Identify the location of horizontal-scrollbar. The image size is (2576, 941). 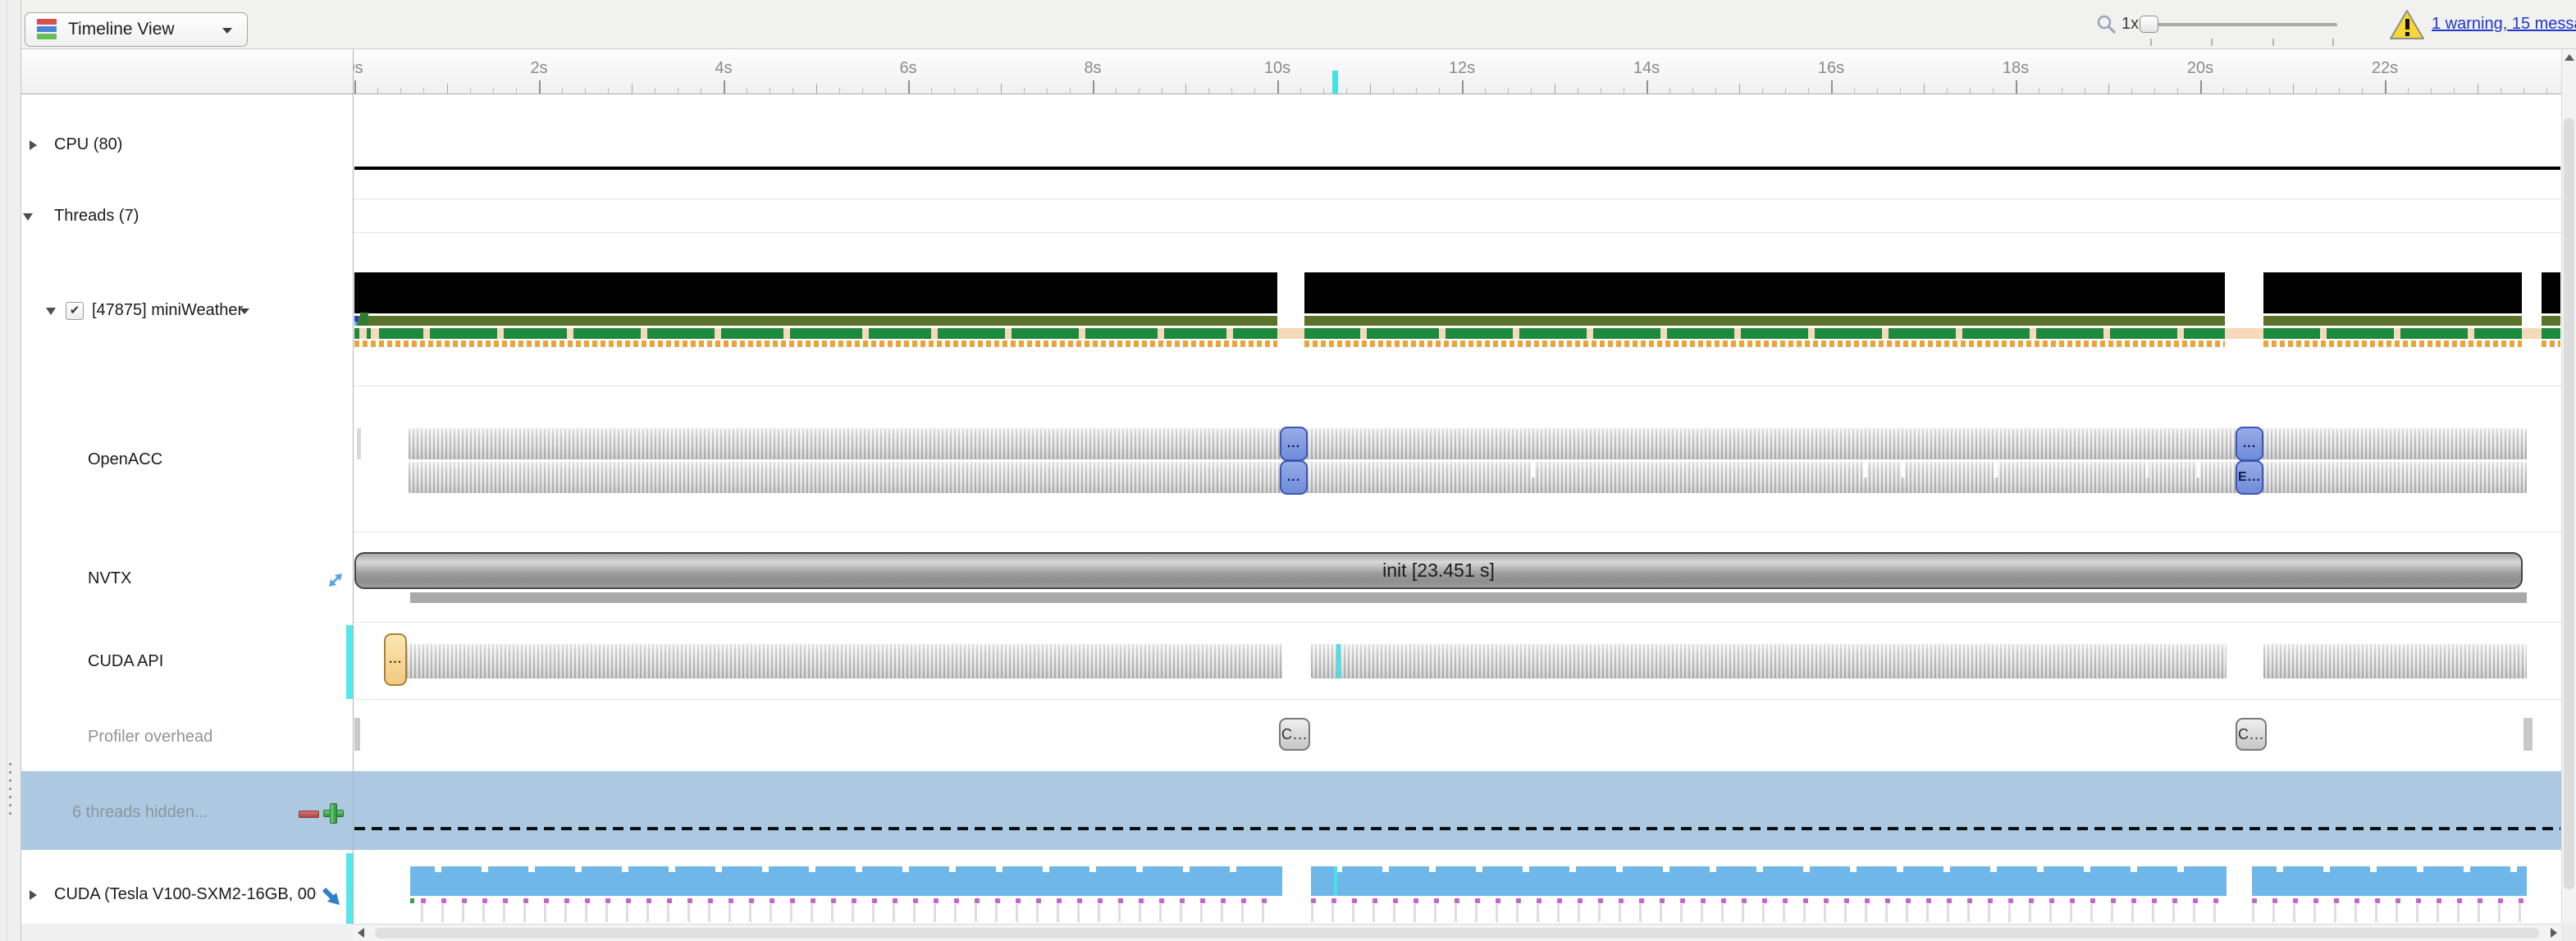
(1457, 932).